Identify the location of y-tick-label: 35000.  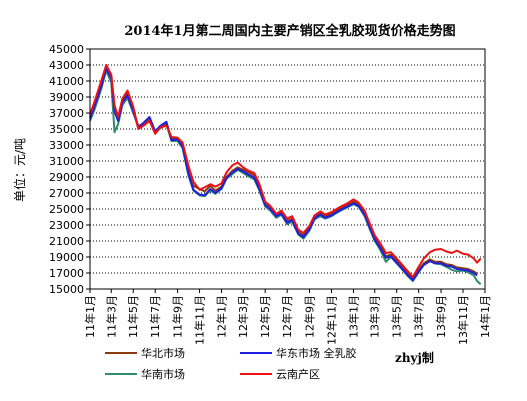
(66, 129).